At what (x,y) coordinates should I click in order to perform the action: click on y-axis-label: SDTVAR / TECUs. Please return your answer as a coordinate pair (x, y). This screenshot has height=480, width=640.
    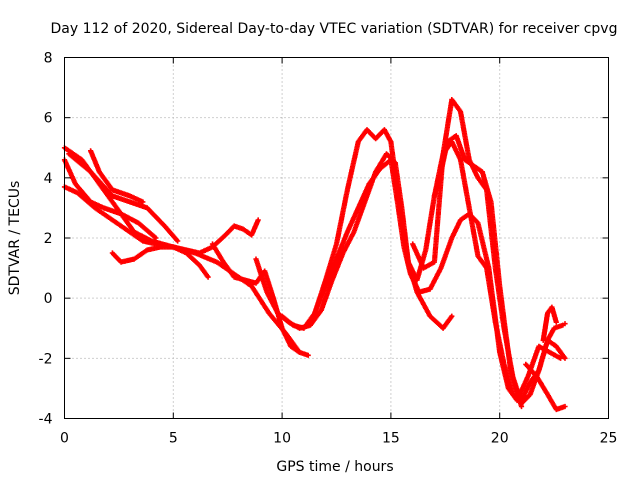
    Looking at the image, I should click on (15, 238).